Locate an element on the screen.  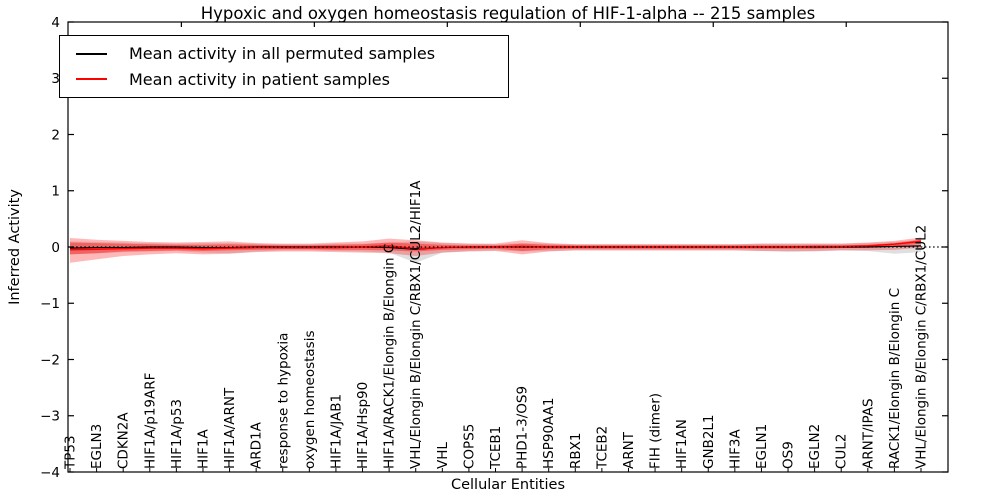
y-tick-label: 1 is located at coordinates (55, 192).